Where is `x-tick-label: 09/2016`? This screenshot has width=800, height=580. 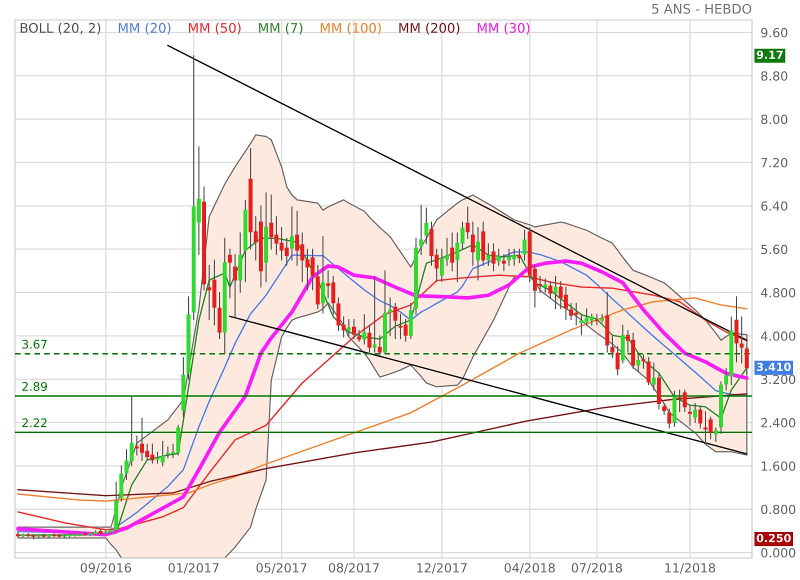
x-tick-label: 09/2016 is located at coordinates (106, 568).